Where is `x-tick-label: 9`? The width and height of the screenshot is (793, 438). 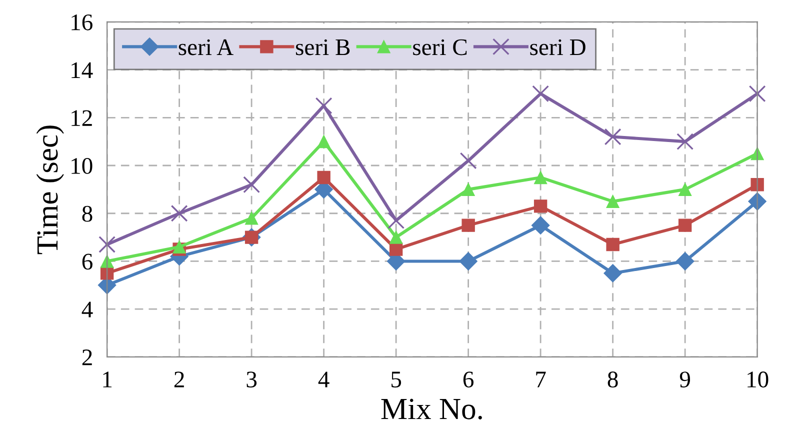 x-tick-label: 9 is located at coordinates (685, 380).